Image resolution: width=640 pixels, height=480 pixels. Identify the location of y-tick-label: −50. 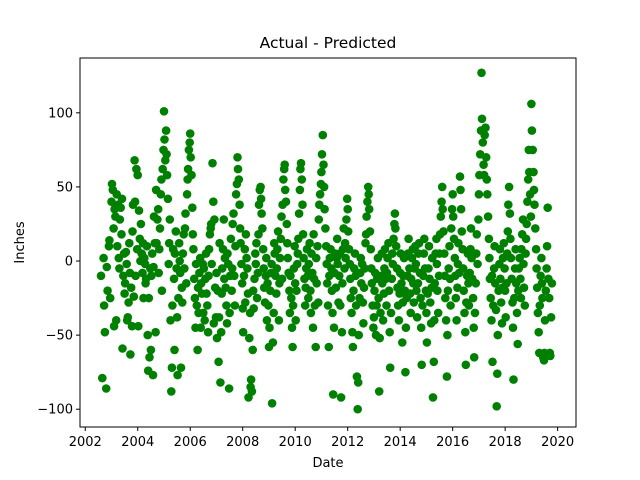
(59, 336).